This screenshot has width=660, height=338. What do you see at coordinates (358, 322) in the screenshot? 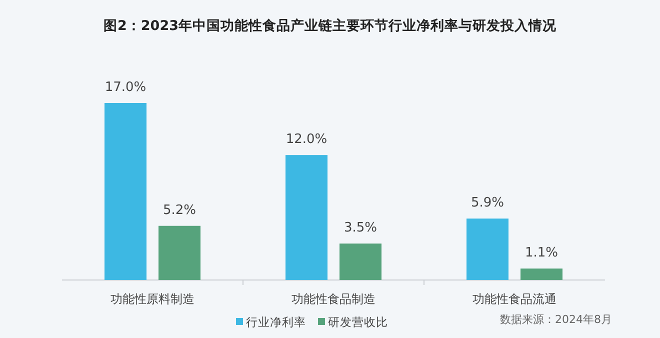
I see `legend-label: 研发营收比` at bounding box center [358, 322].